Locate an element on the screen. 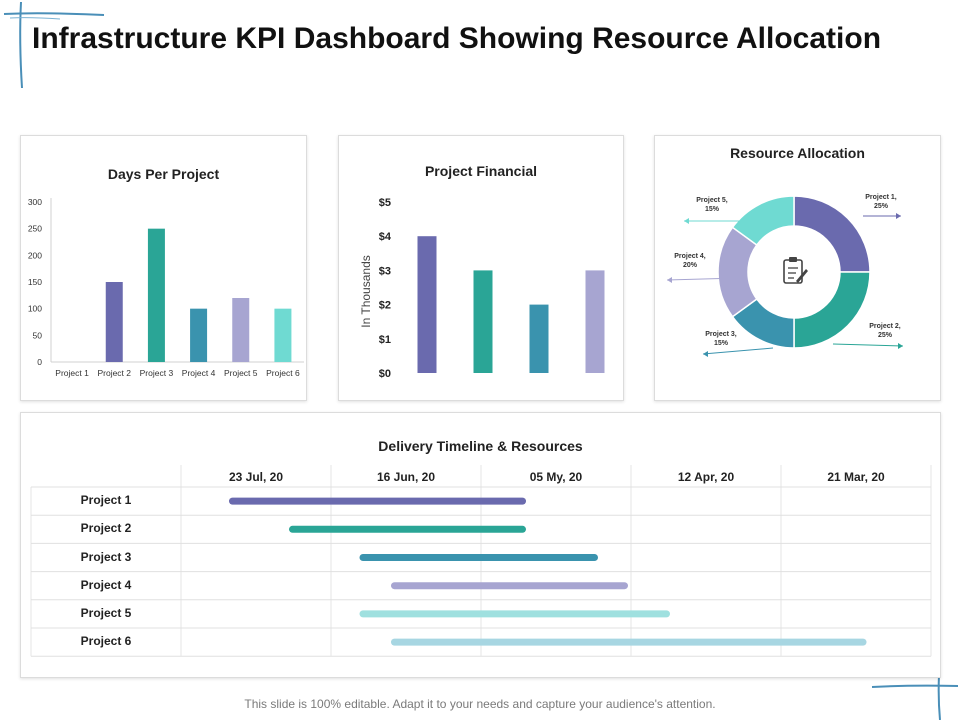 The height and width of the screenshot is (720, 960). gantt-column-header: 23 Jul, 20 is located at coordinates (256, 477).